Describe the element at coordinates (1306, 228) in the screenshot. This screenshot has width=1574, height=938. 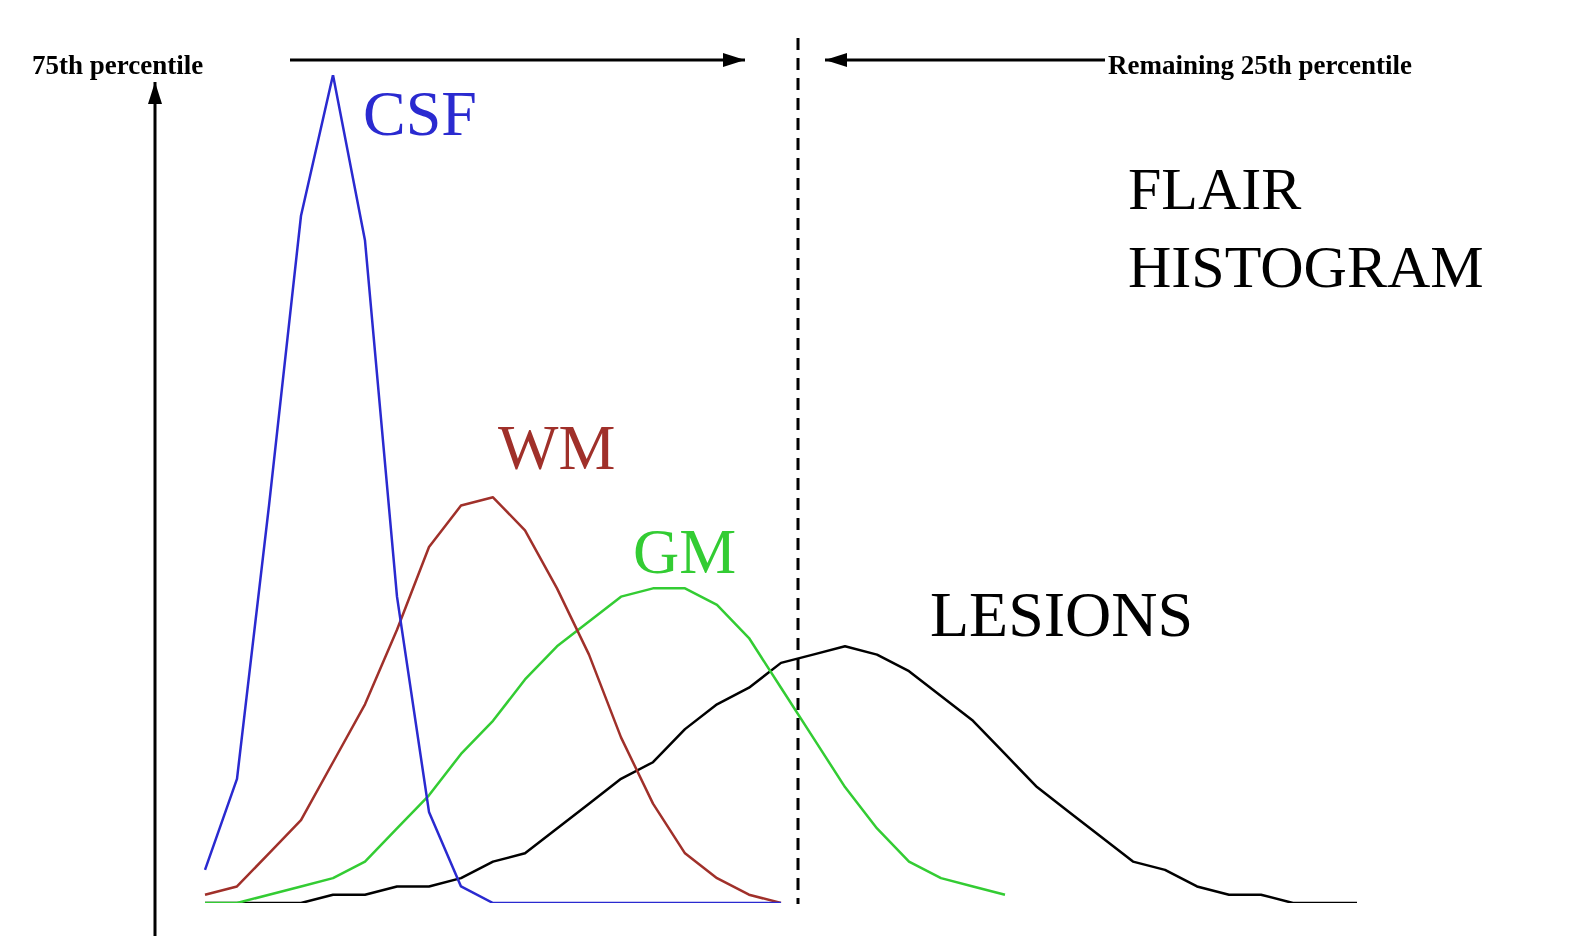
I see `text: FLAIR HISTOGRAM` at that location.